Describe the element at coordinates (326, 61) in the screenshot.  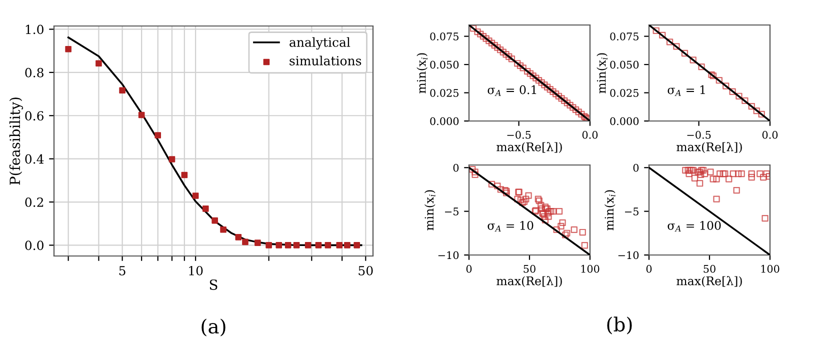
I see `legend-label: simulations` at that location.